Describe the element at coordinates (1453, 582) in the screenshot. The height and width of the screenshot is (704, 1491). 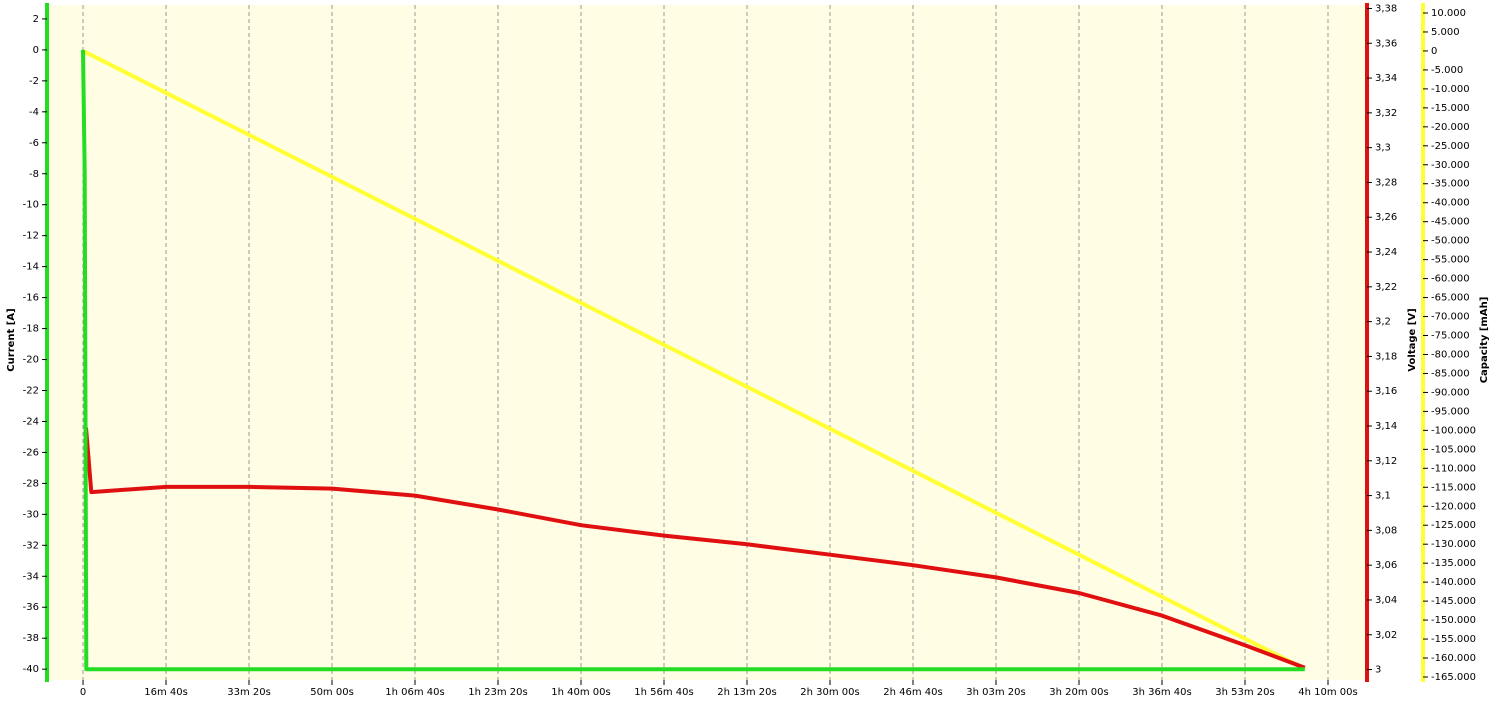
I see `y3-tick-label: -140.000` at that location.